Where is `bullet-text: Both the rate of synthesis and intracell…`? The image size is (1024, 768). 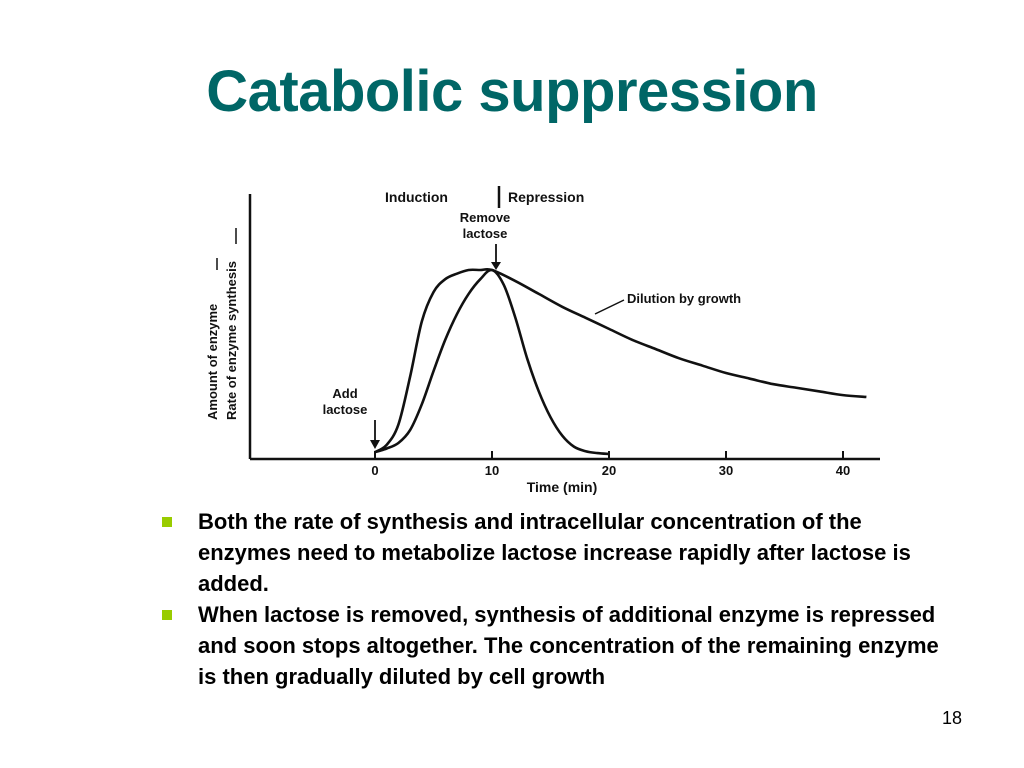
bullet-text: Both the rate of synthesis and intracell… is located at coordinates (554, 552).